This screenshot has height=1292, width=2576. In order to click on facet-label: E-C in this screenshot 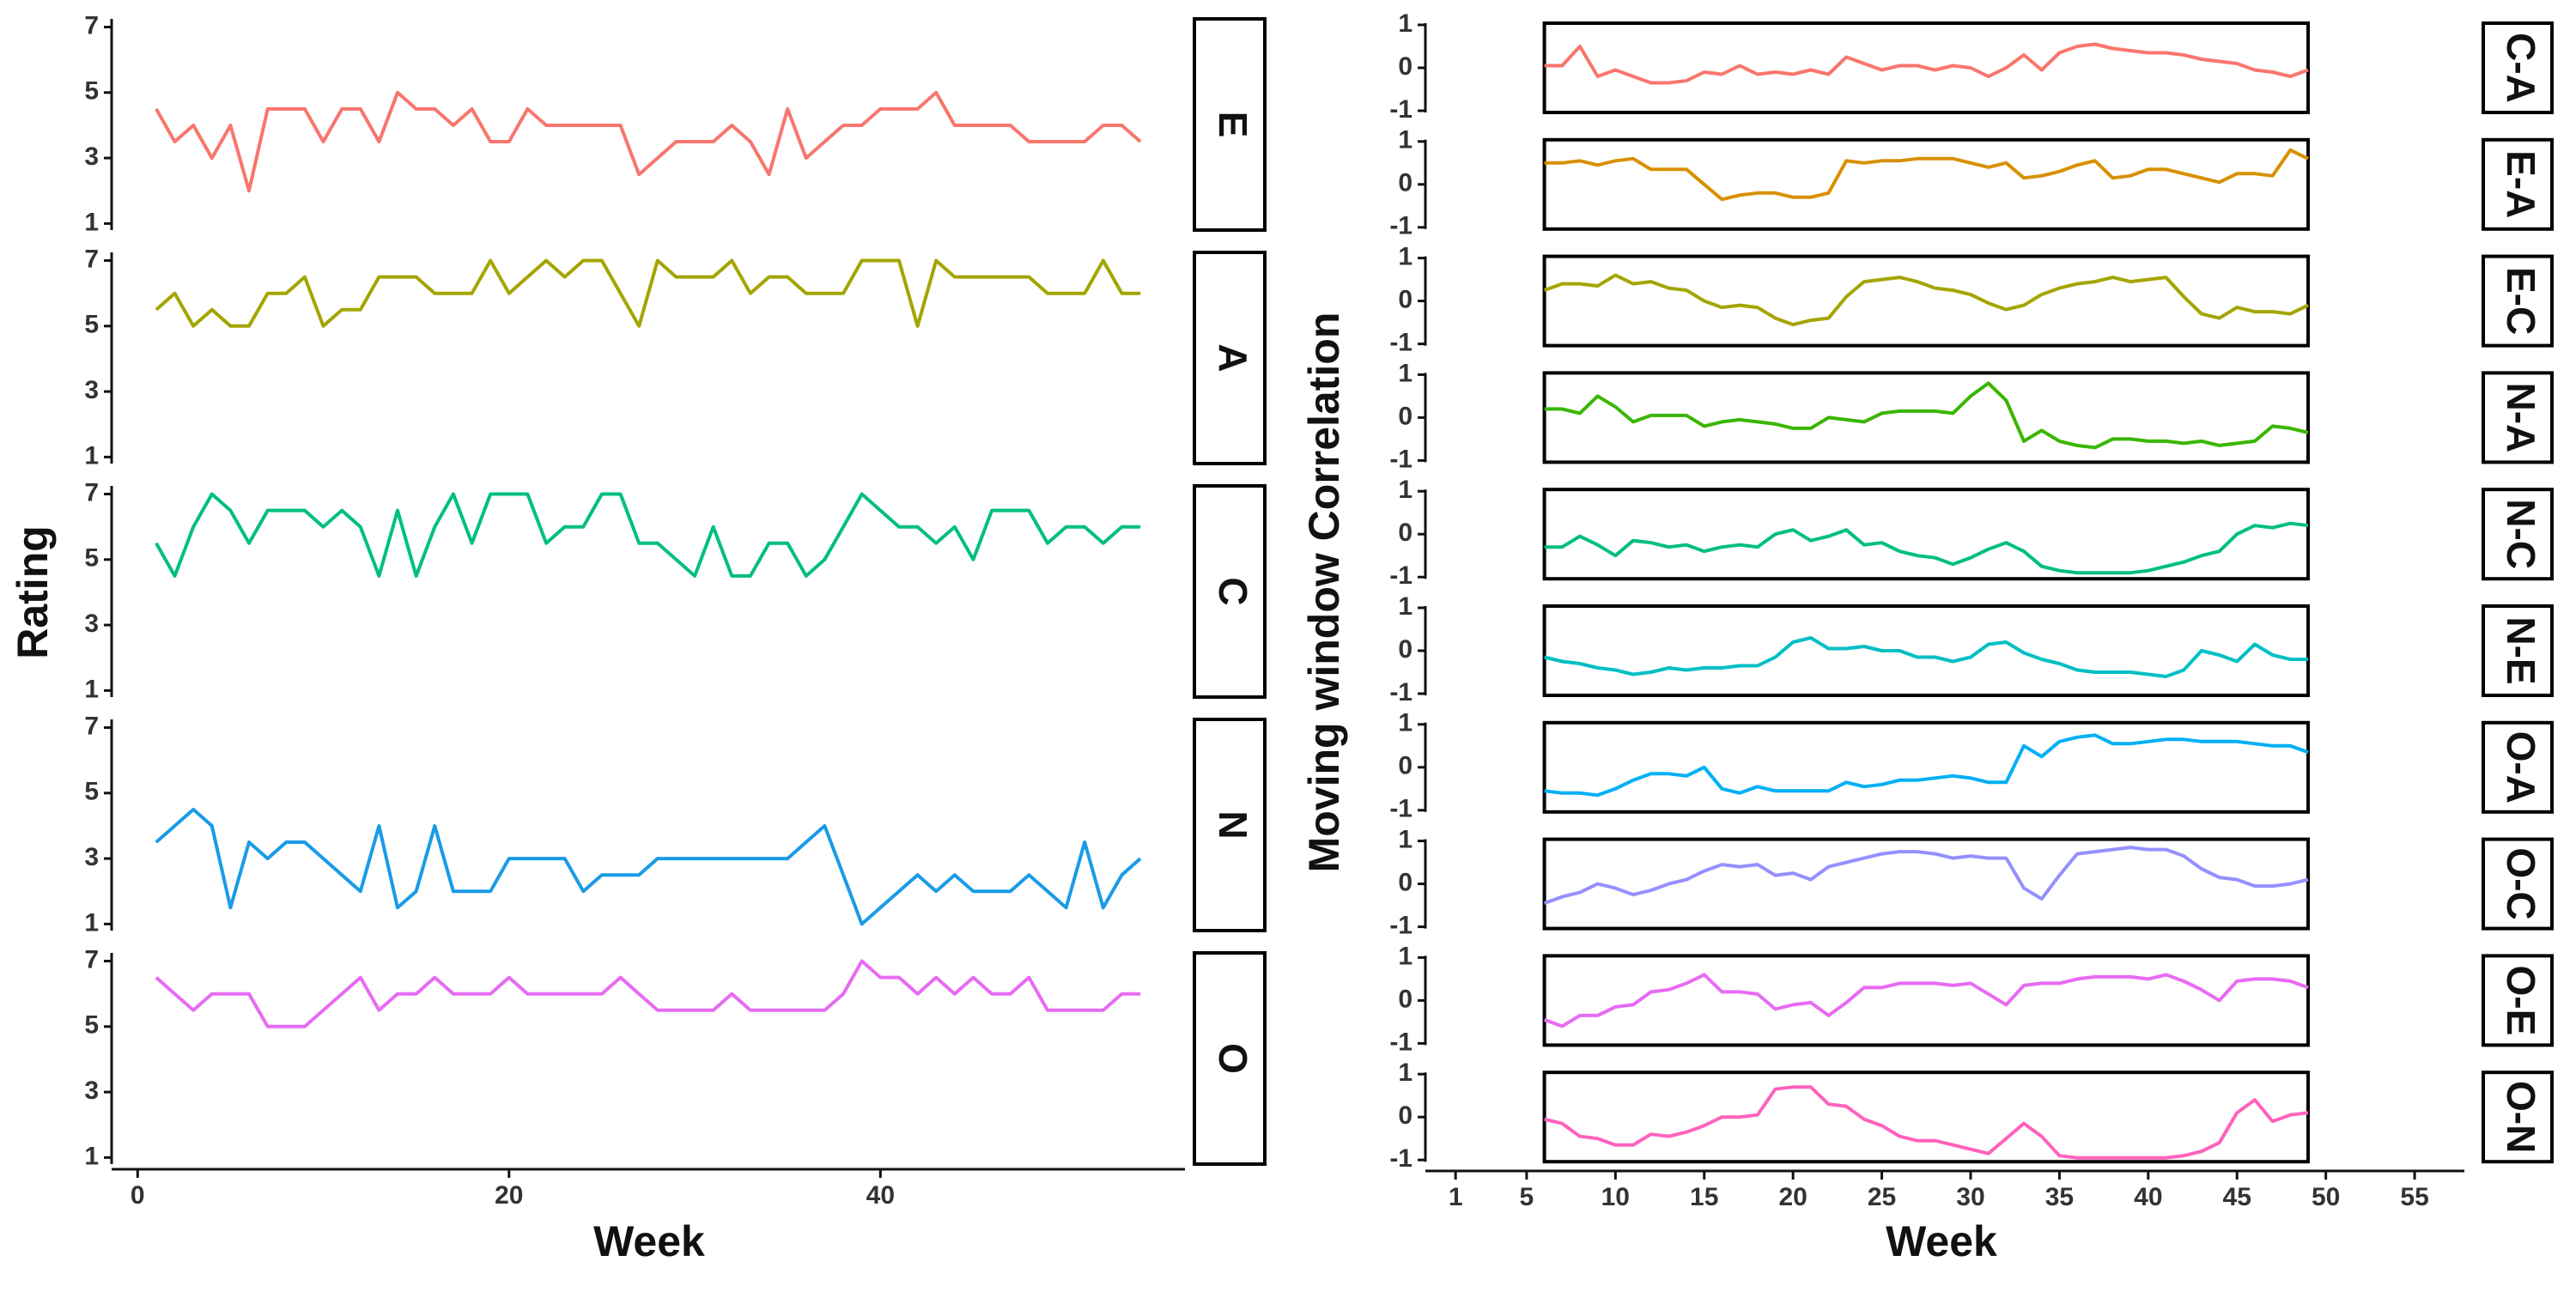, I will do `click(2521, 301)`.